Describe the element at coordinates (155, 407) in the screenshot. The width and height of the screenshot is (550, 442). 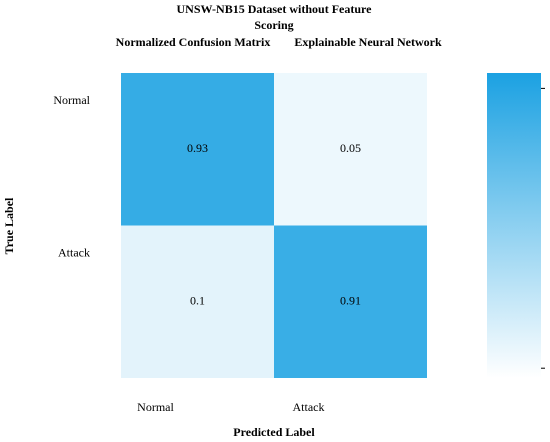
I see `x-tick-label: Normal` at that location.